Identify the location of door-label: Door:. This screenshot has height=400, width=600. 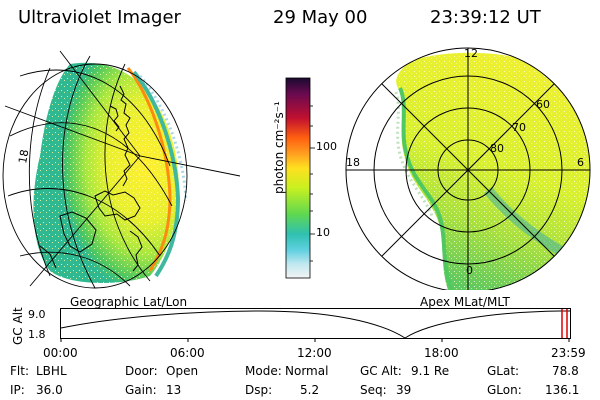
(141, 371).